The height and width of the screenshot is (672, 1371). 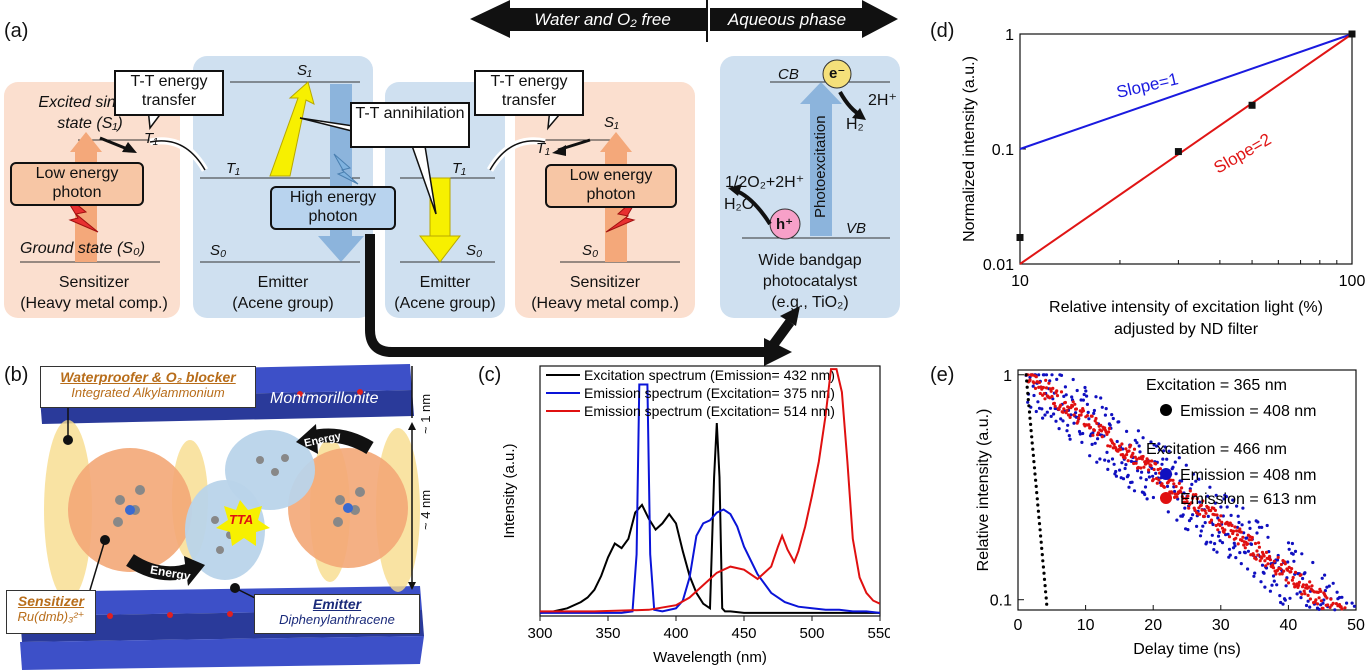 What do you see at coordinates (611, 122) in the screenshot?
I see `s1-right-label: S₁` at bounding box center [611, 122].